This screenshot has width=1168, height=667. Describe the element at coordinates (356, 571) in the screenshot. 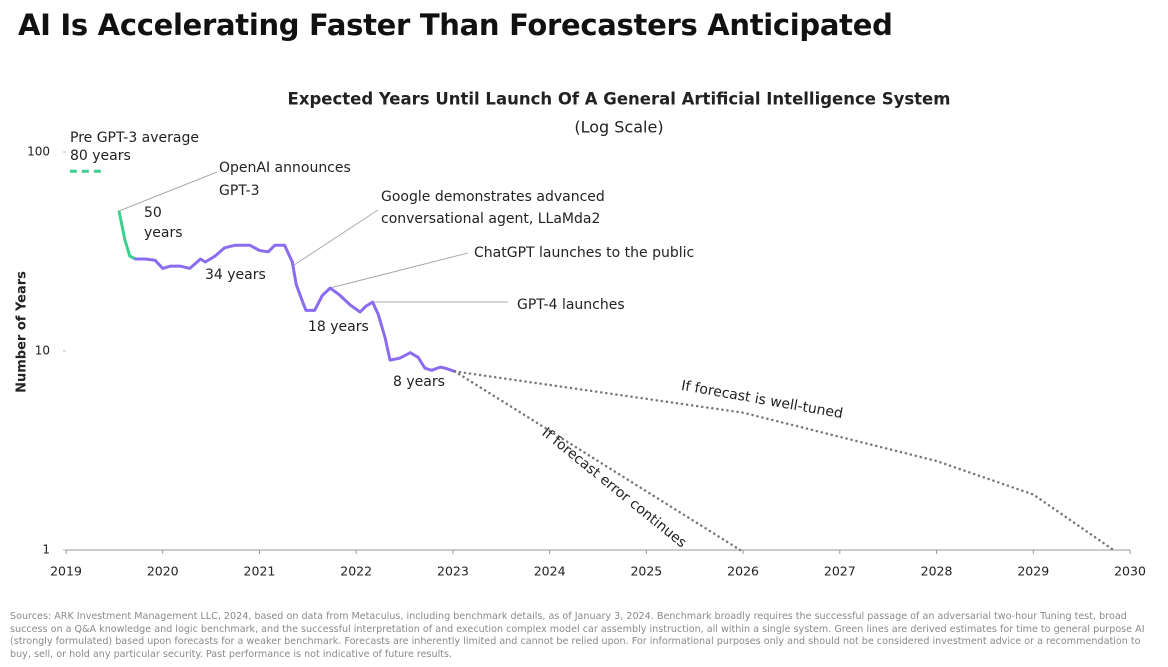

I see `x-tick-label: 2022` at that location.